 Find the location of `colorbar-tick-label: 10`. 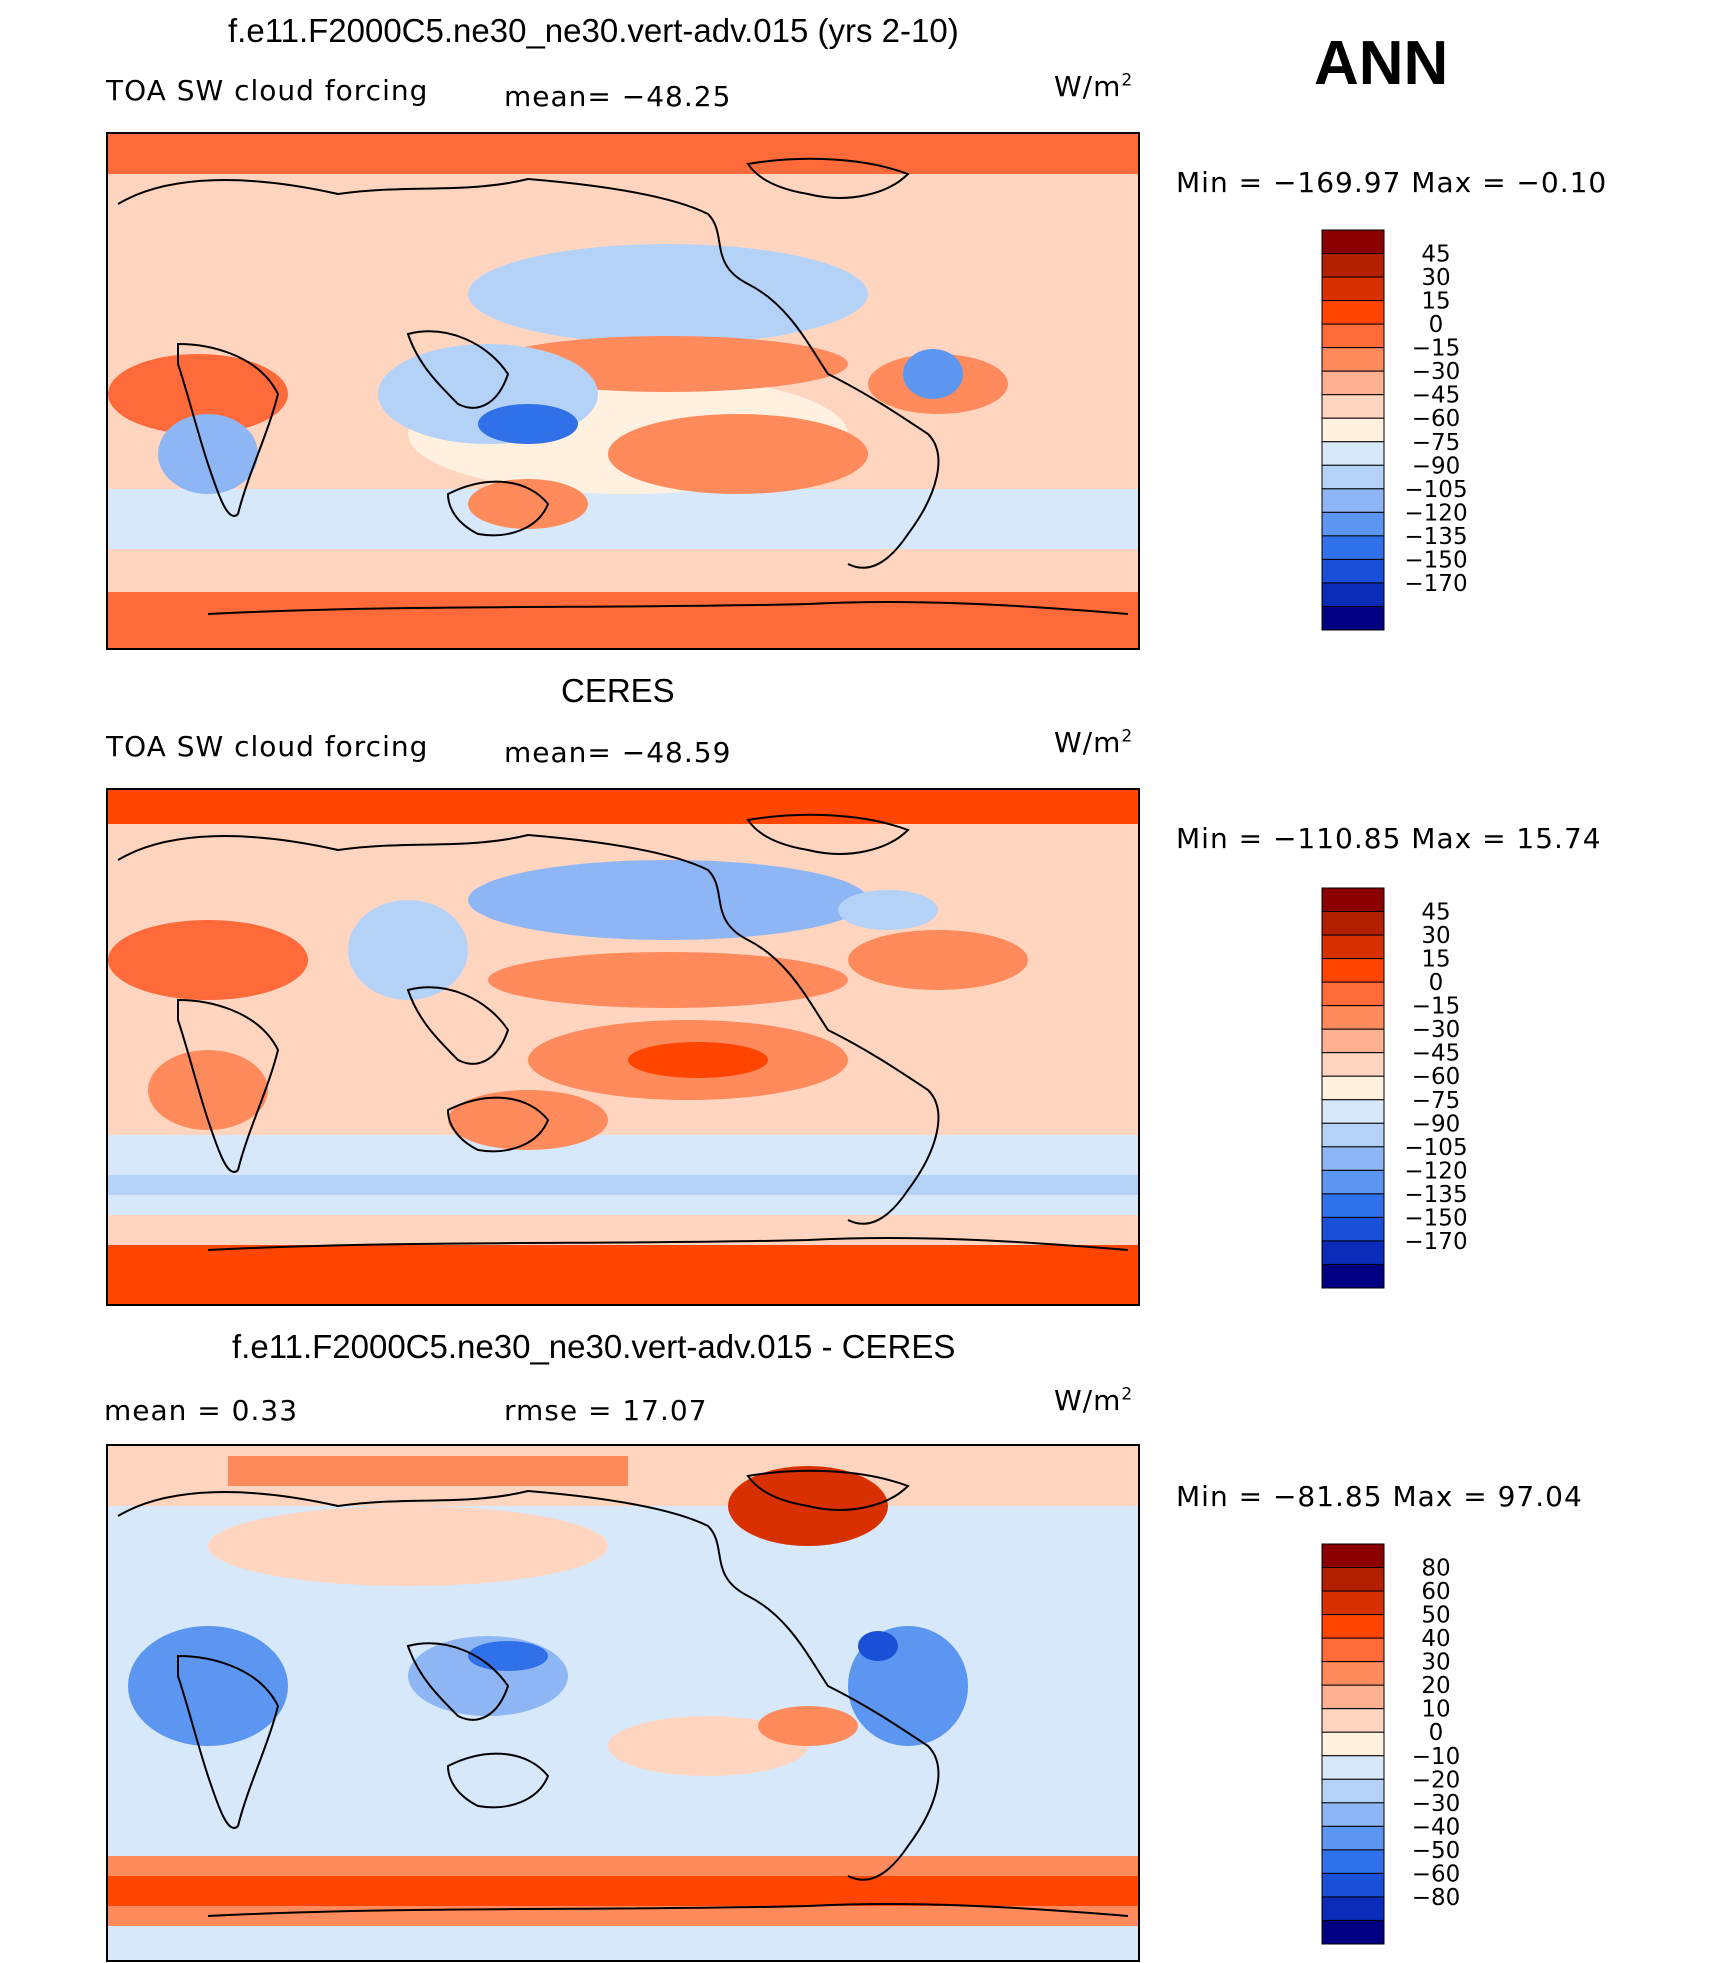

colorbar-tick-label: 10 is located at coordinates (1435, 1710).